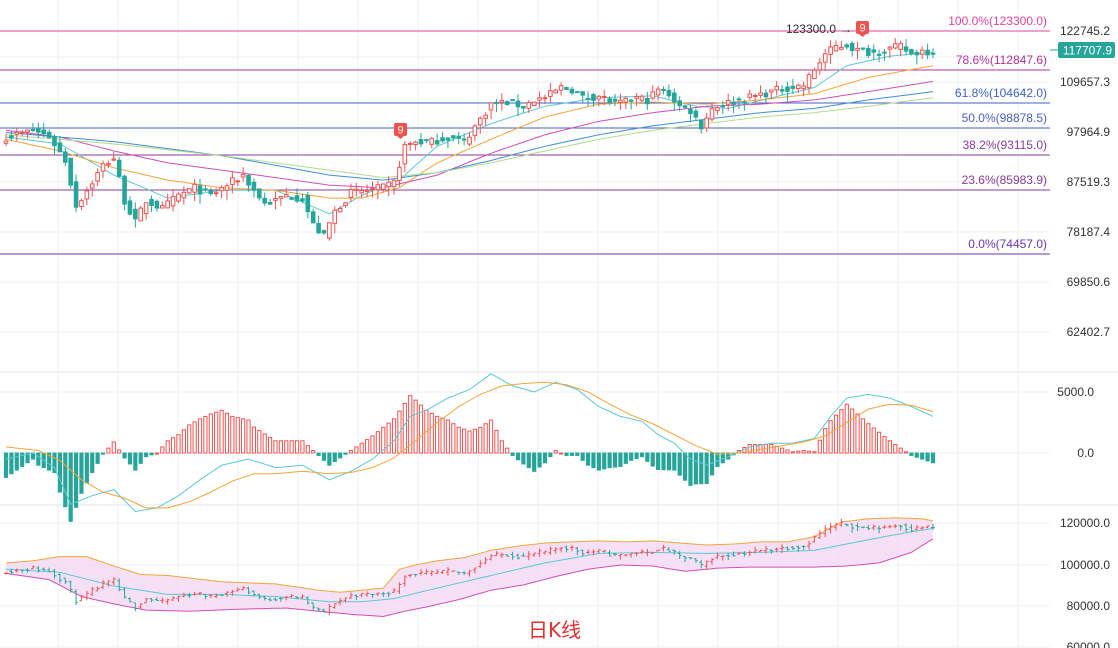  What do you see at coordinates (811, 29) in the screenshot?
I see `high-price-label: 123300.0` at bounding box center [811, 29].